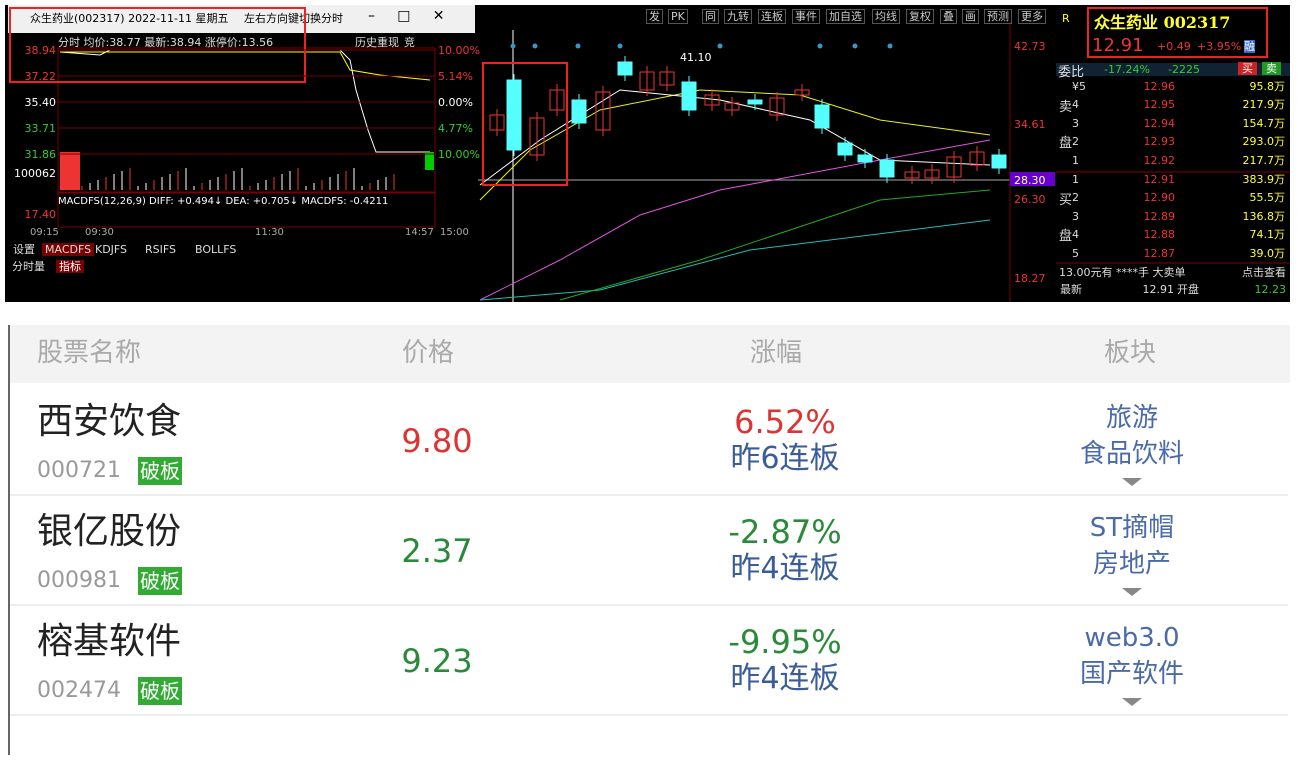 Image resolution: width=1306 pixels, height=760 pixels. I want to click on column-header: 价格, so click(428, 353).